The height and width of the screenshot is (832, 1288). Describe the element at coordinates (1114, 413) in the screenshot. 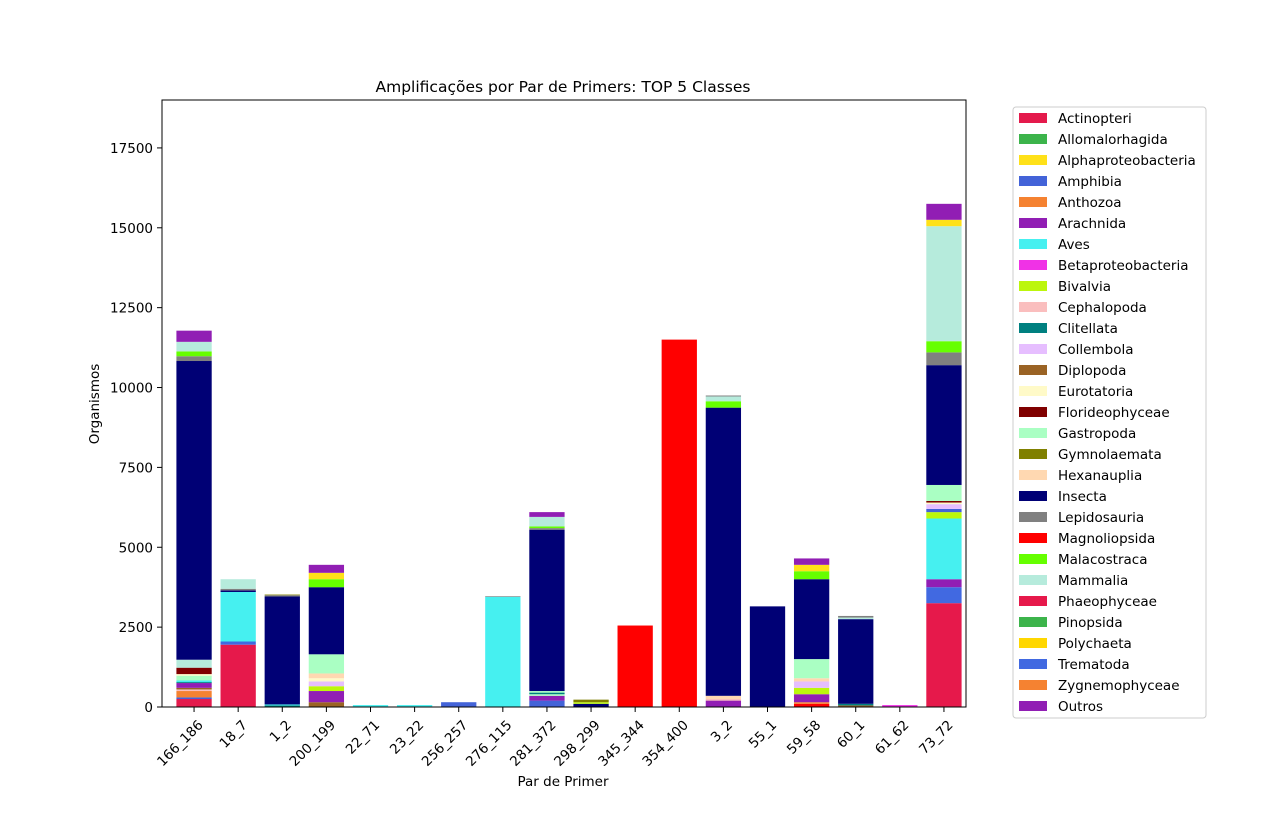

I see `legend-label: Florideophyceae` at that location.